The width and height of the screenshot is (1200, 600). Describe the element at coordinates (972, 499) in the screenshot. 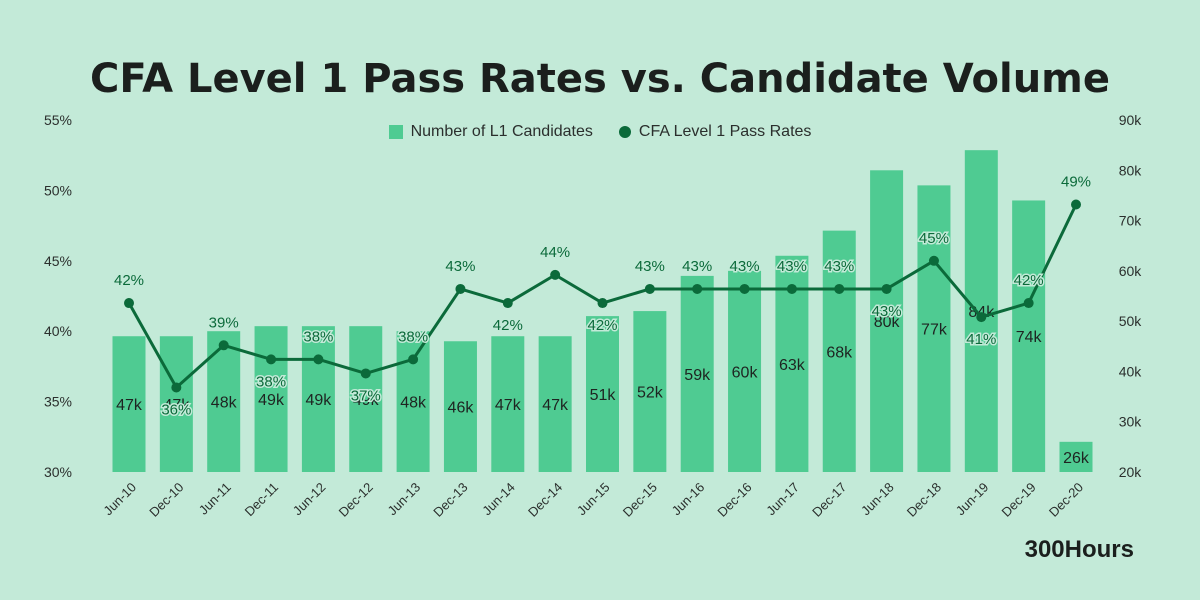

I see `x-tick-label: Jun-19` at that location.